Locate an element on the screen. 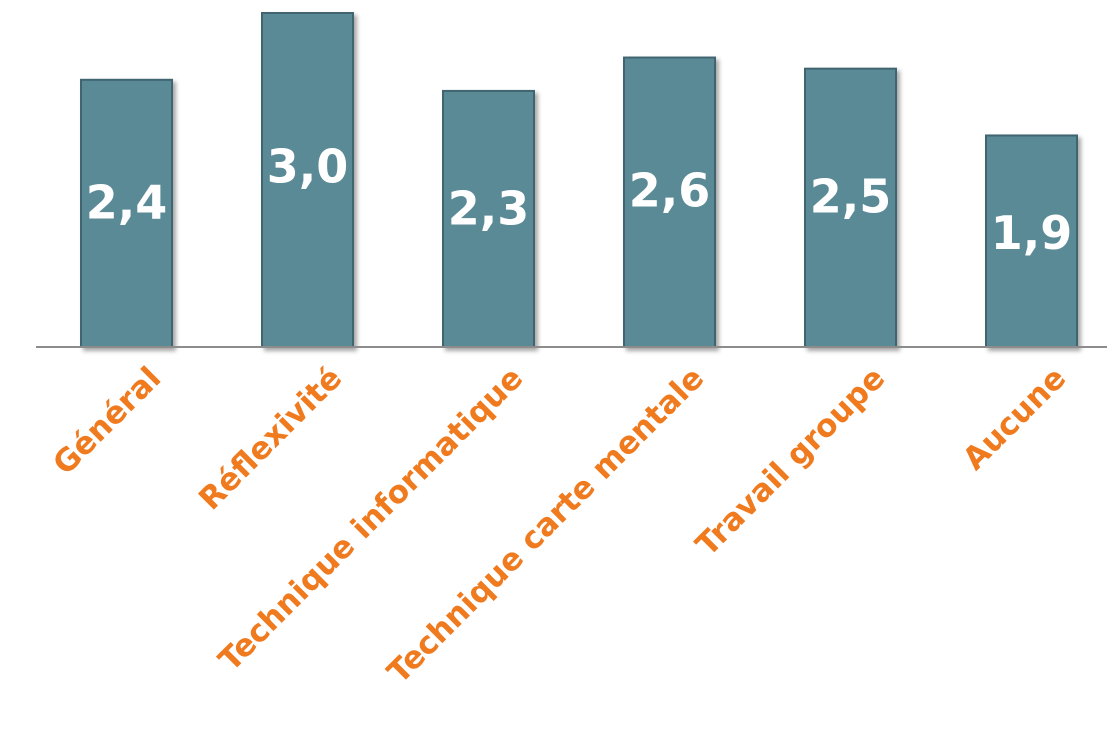 The width and height of the screenshot is (1109, 738). category-label: Technique carte mentale is located at coordinates (546, 525).